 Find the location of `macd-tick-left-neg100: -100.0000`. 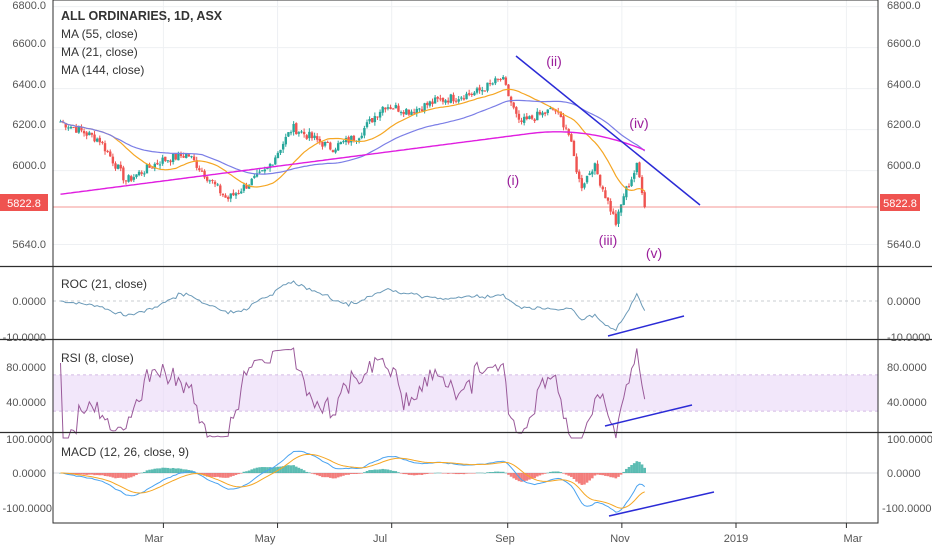

macd-tick-left-neg100: -100.0000 is located at coordinates (27, 509).